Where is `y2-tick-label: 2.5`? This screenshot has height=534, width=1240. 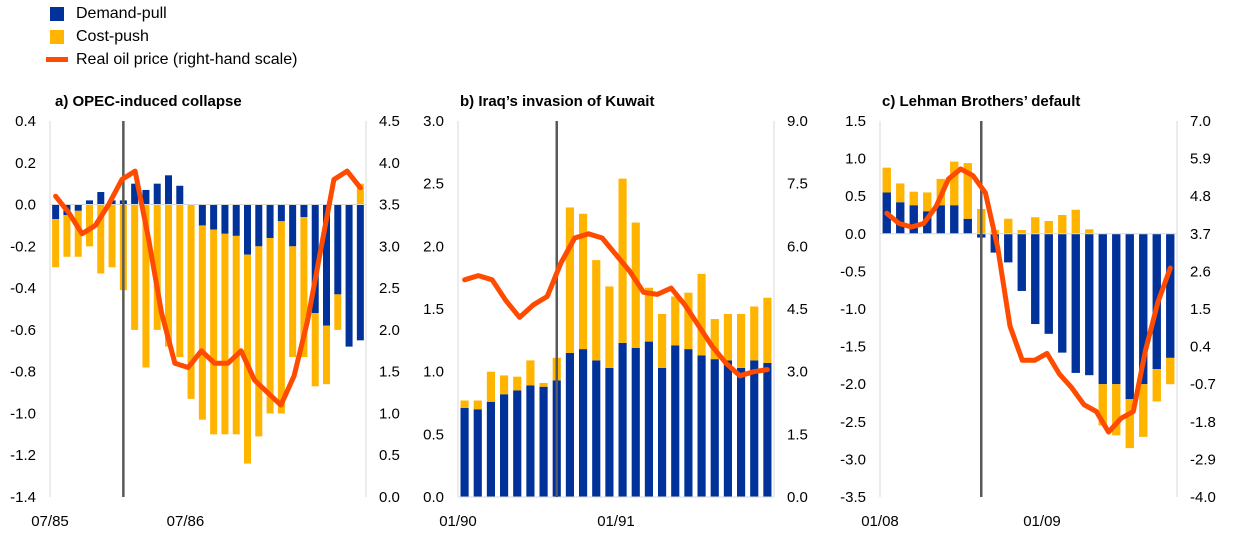
y2-tick-label: 2.5 is located at coordinates (389, 288).